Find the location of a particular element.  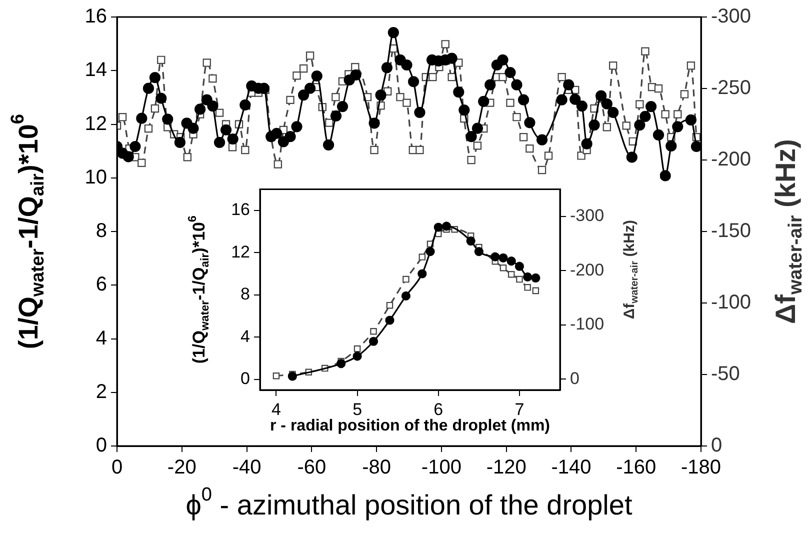

y-tick-label: 6 is located at coordinates (101, 285).